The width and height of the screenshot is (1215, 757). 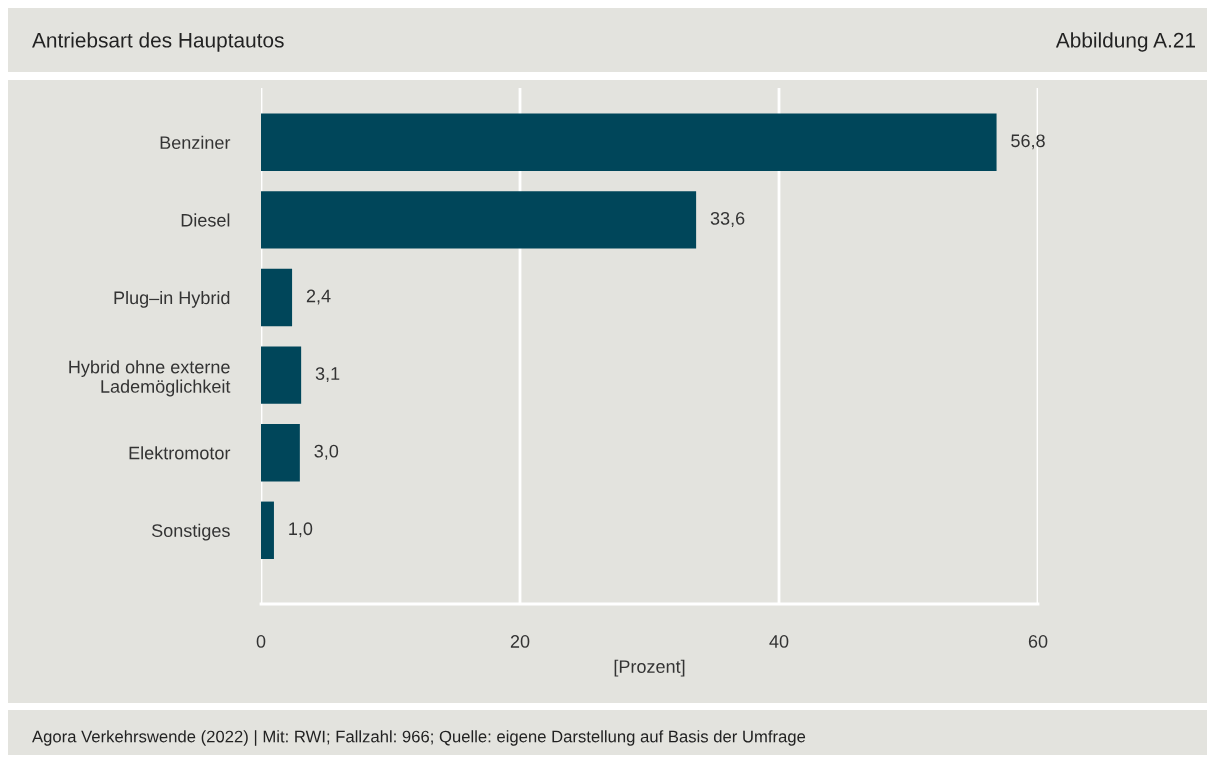 I want to click on text: Abbildung A.21, so click(x=1125, y=42).